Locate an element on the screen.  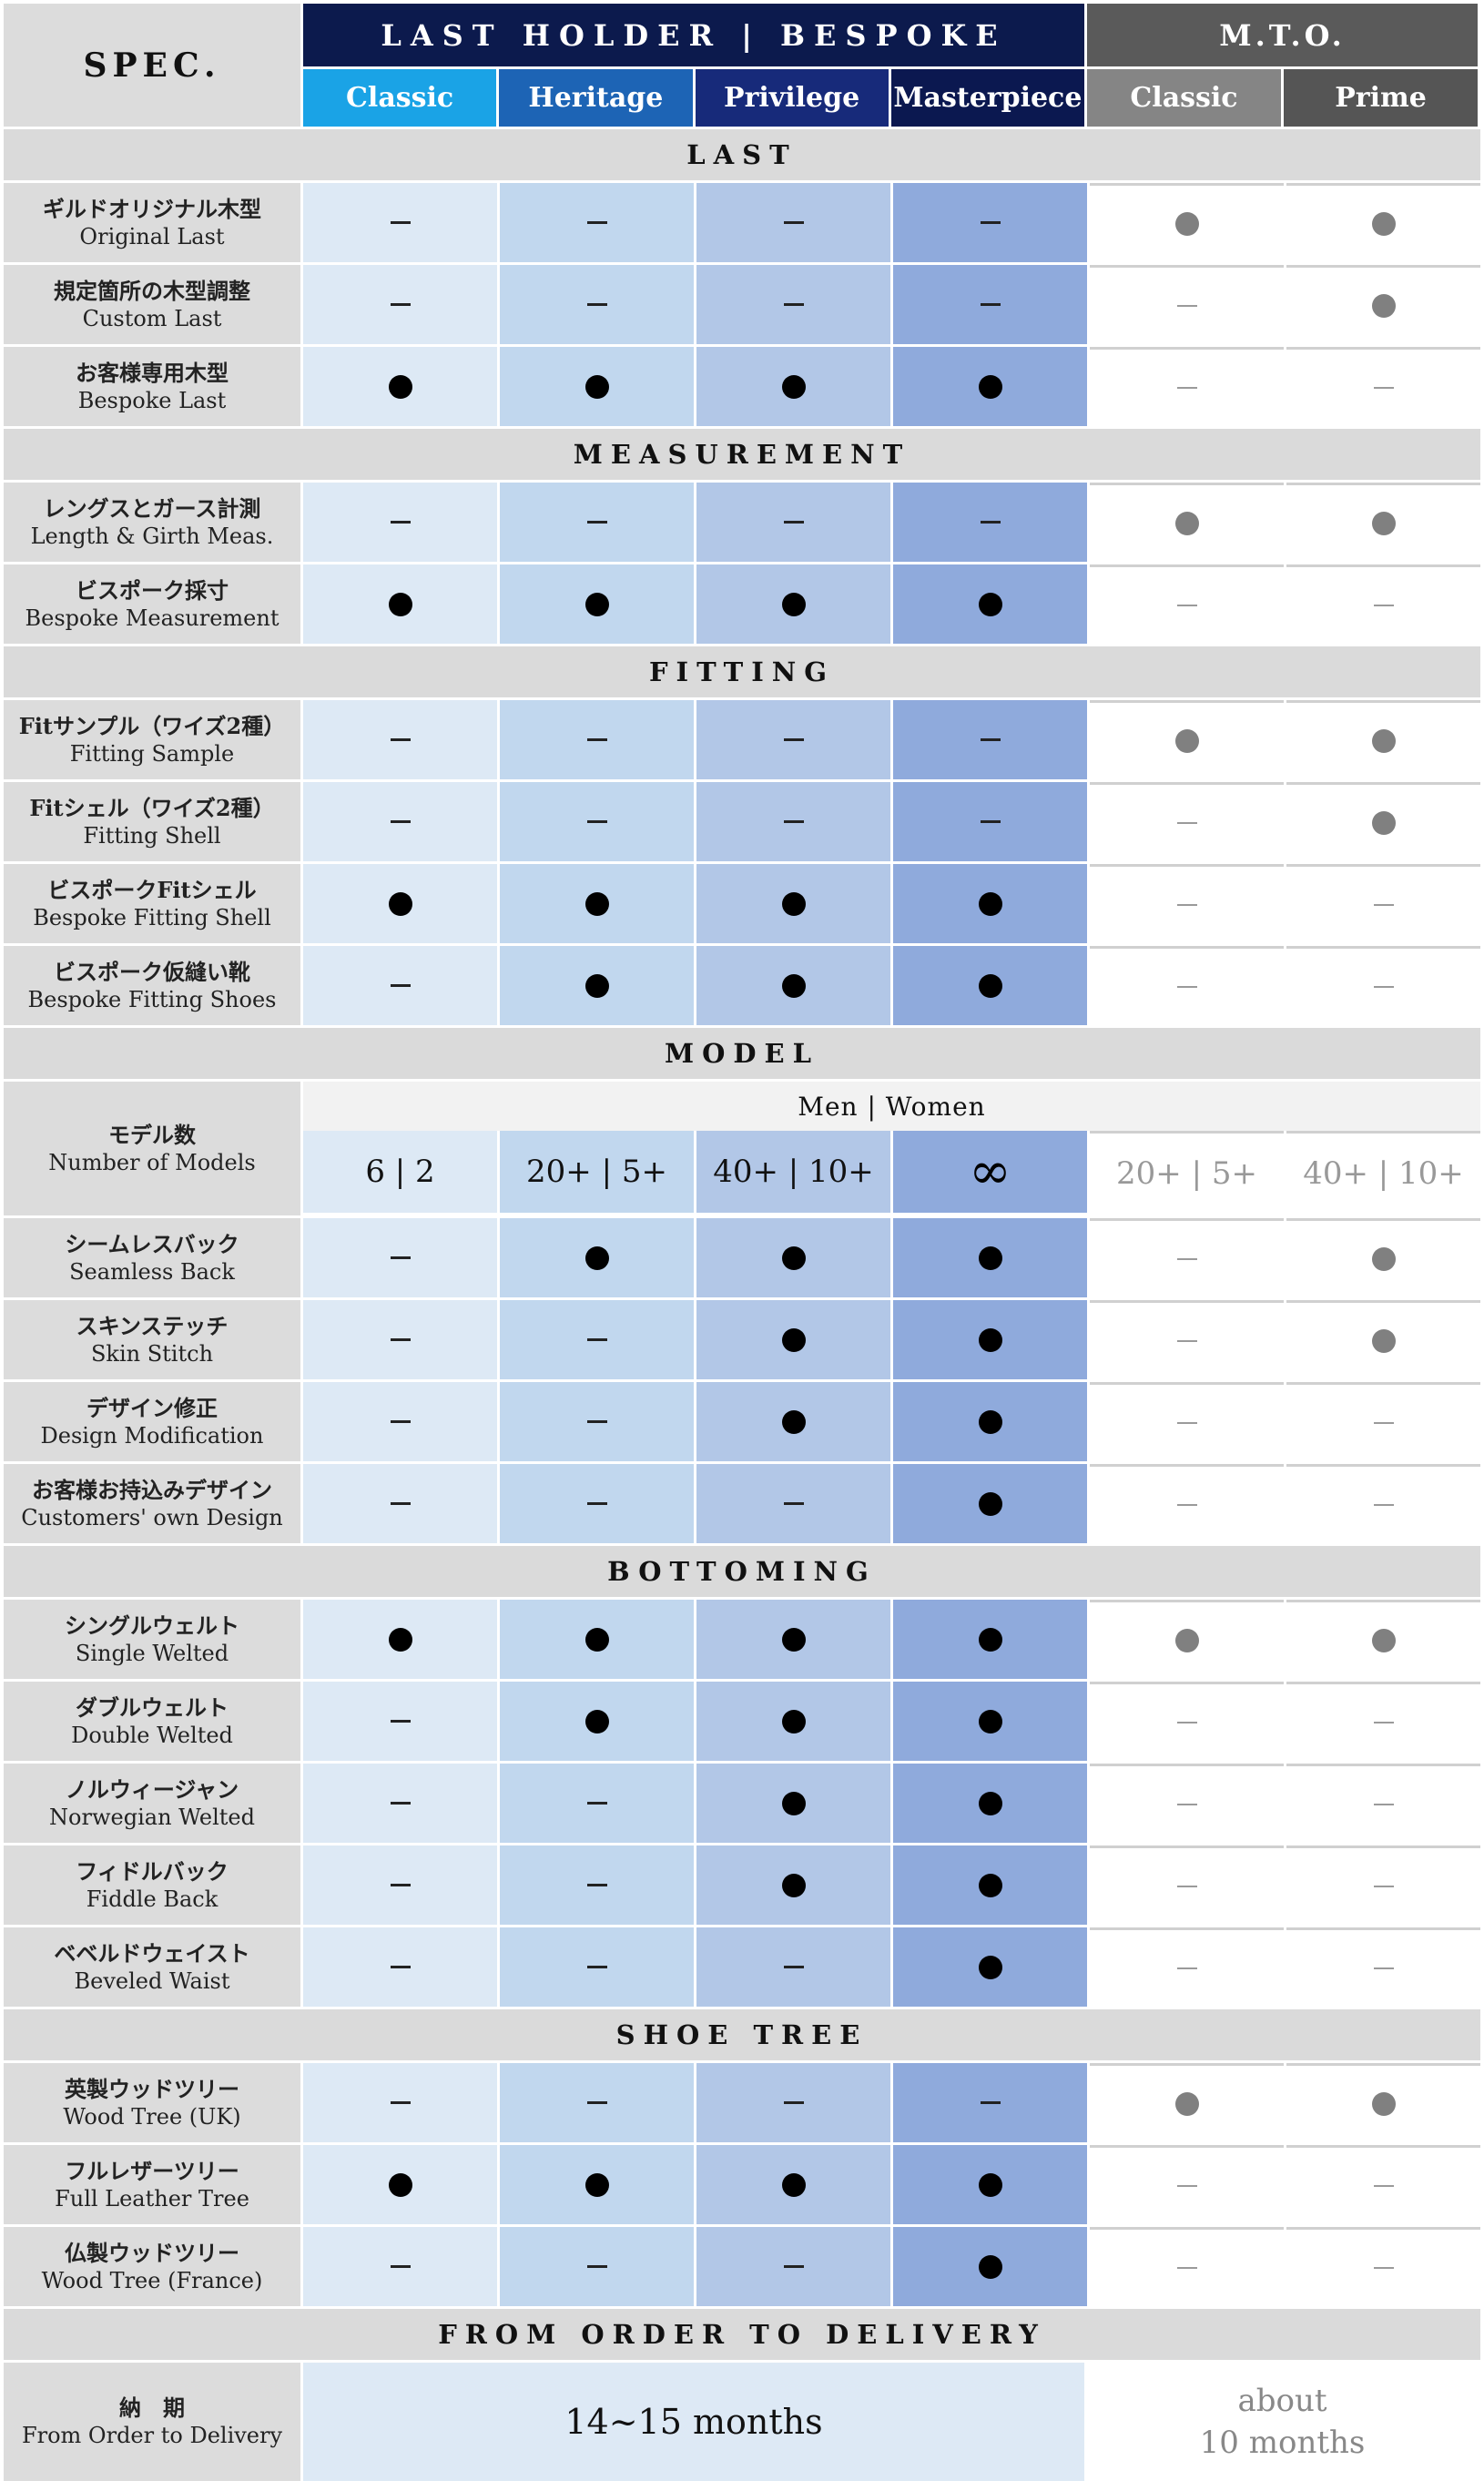
models-privilege: 40+ | 10+ is located at coordinates (793, 1172).